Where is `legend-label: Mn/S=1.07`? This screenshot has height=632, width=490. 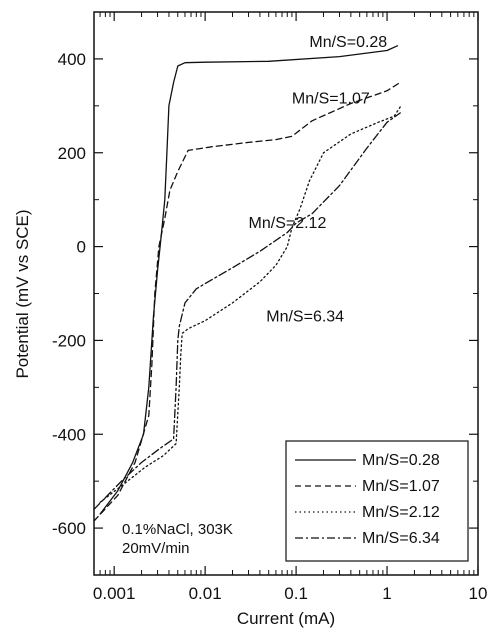 legend-label: Mn/S=1.07 is located at coordinates (401, 486).